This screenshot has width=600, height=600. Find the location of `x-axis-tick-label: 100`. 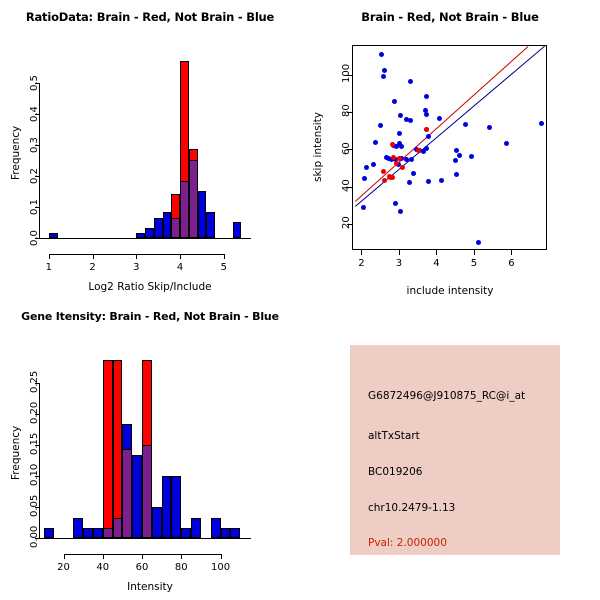

x-axis-tick-label: 100 is located at coordinates (221, 567).